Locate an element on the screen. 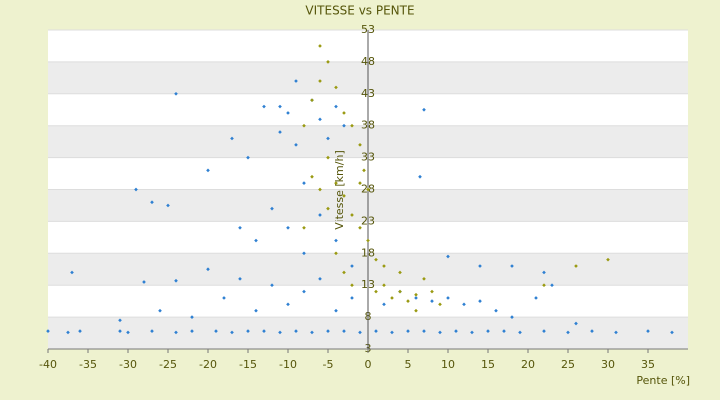  x-tick-label: -5 is located at coordinates (328, 364).